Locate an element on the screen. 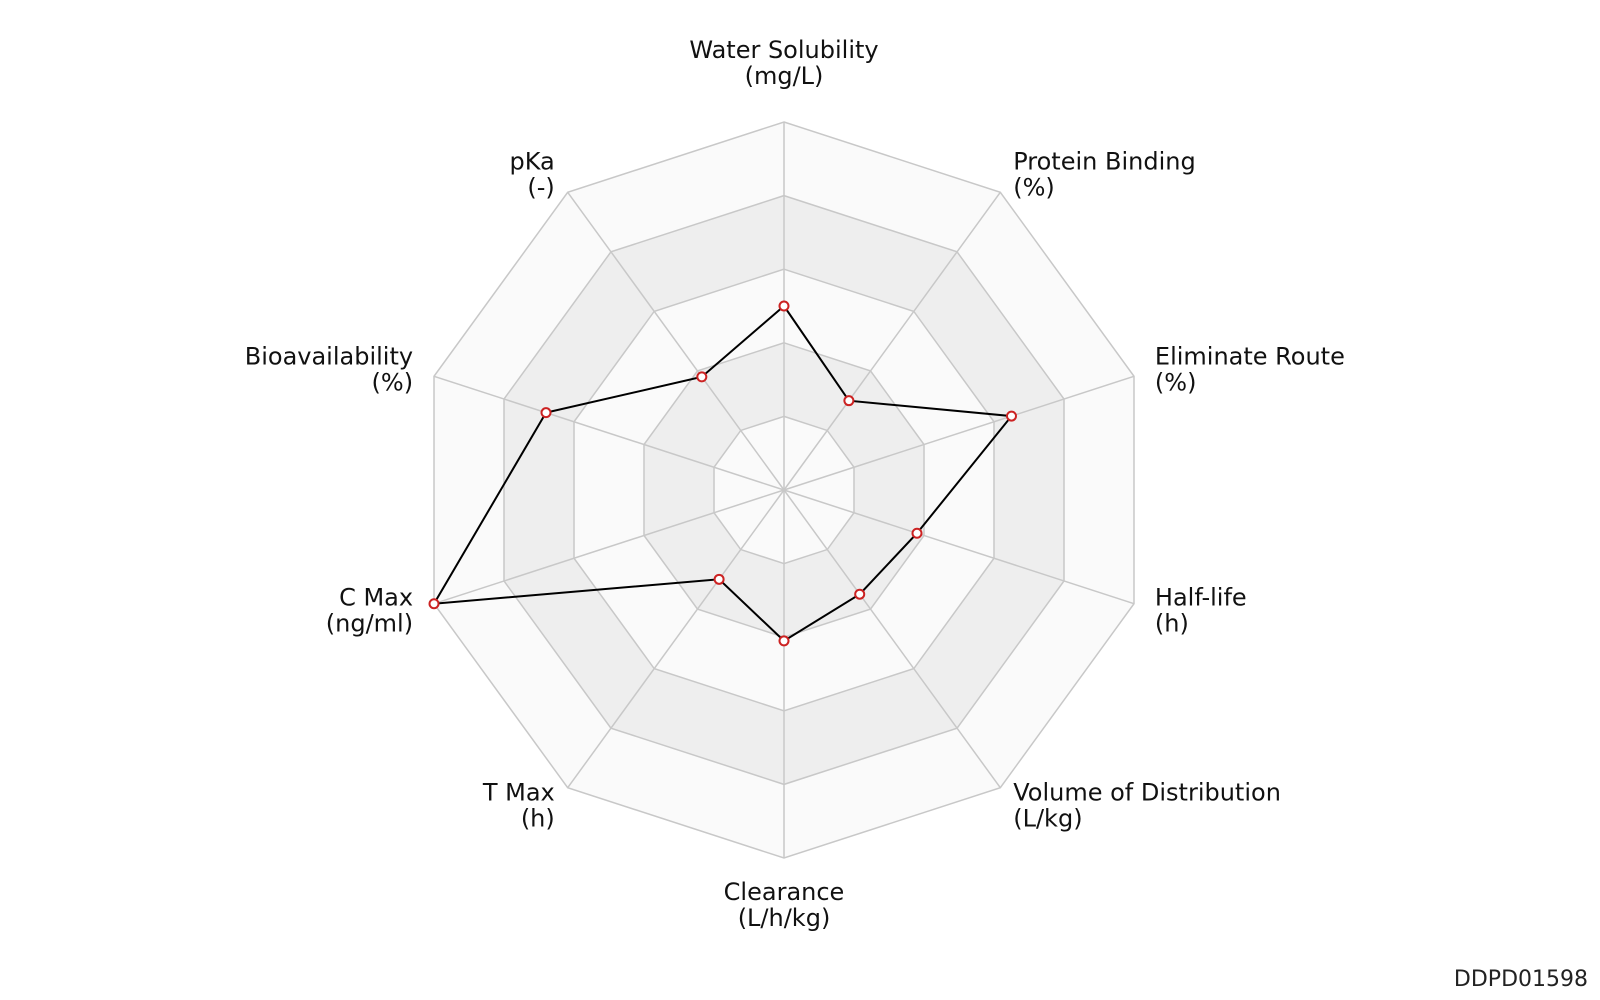 The width and height of the screenshot is (1600, 1000). axis-label-6: T Max (h) is located at coordinates (518, 806).